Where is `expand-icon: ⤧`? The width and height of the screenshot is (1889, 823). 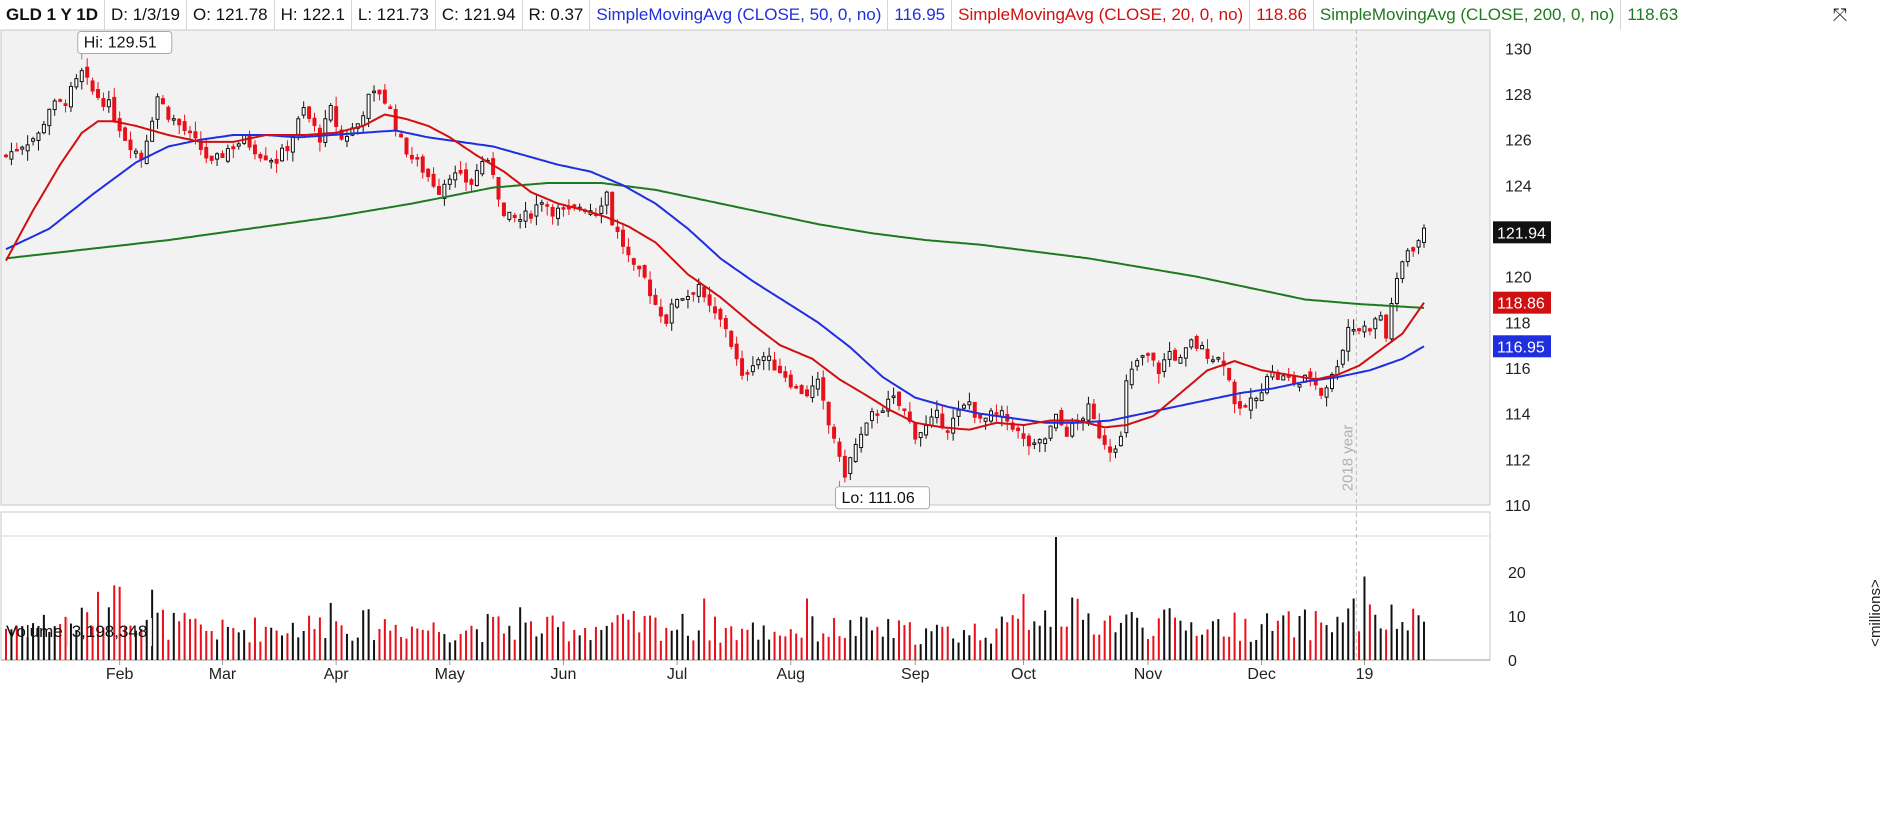 expand-icon: ⤧ is located at coordinates (1840, 15).